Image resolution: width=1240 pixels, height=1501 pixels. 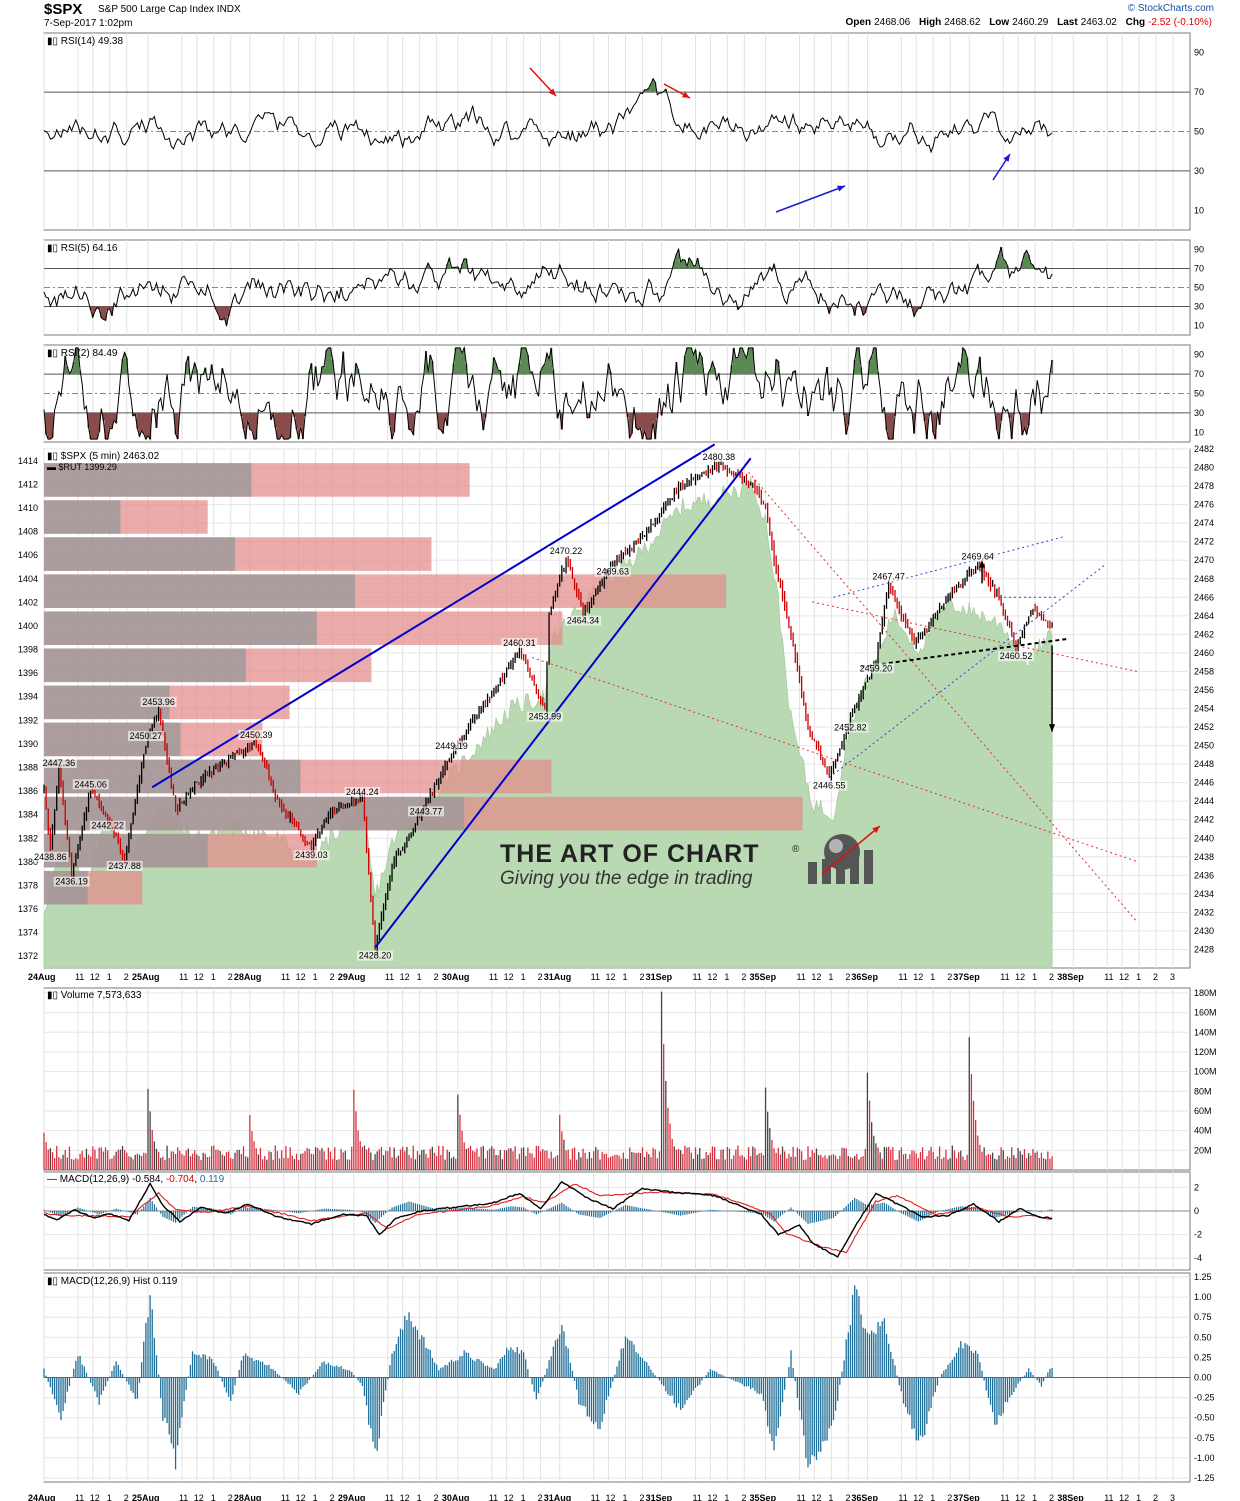 I want to click on watermark-bar-icon, so click(x=854, y=868).